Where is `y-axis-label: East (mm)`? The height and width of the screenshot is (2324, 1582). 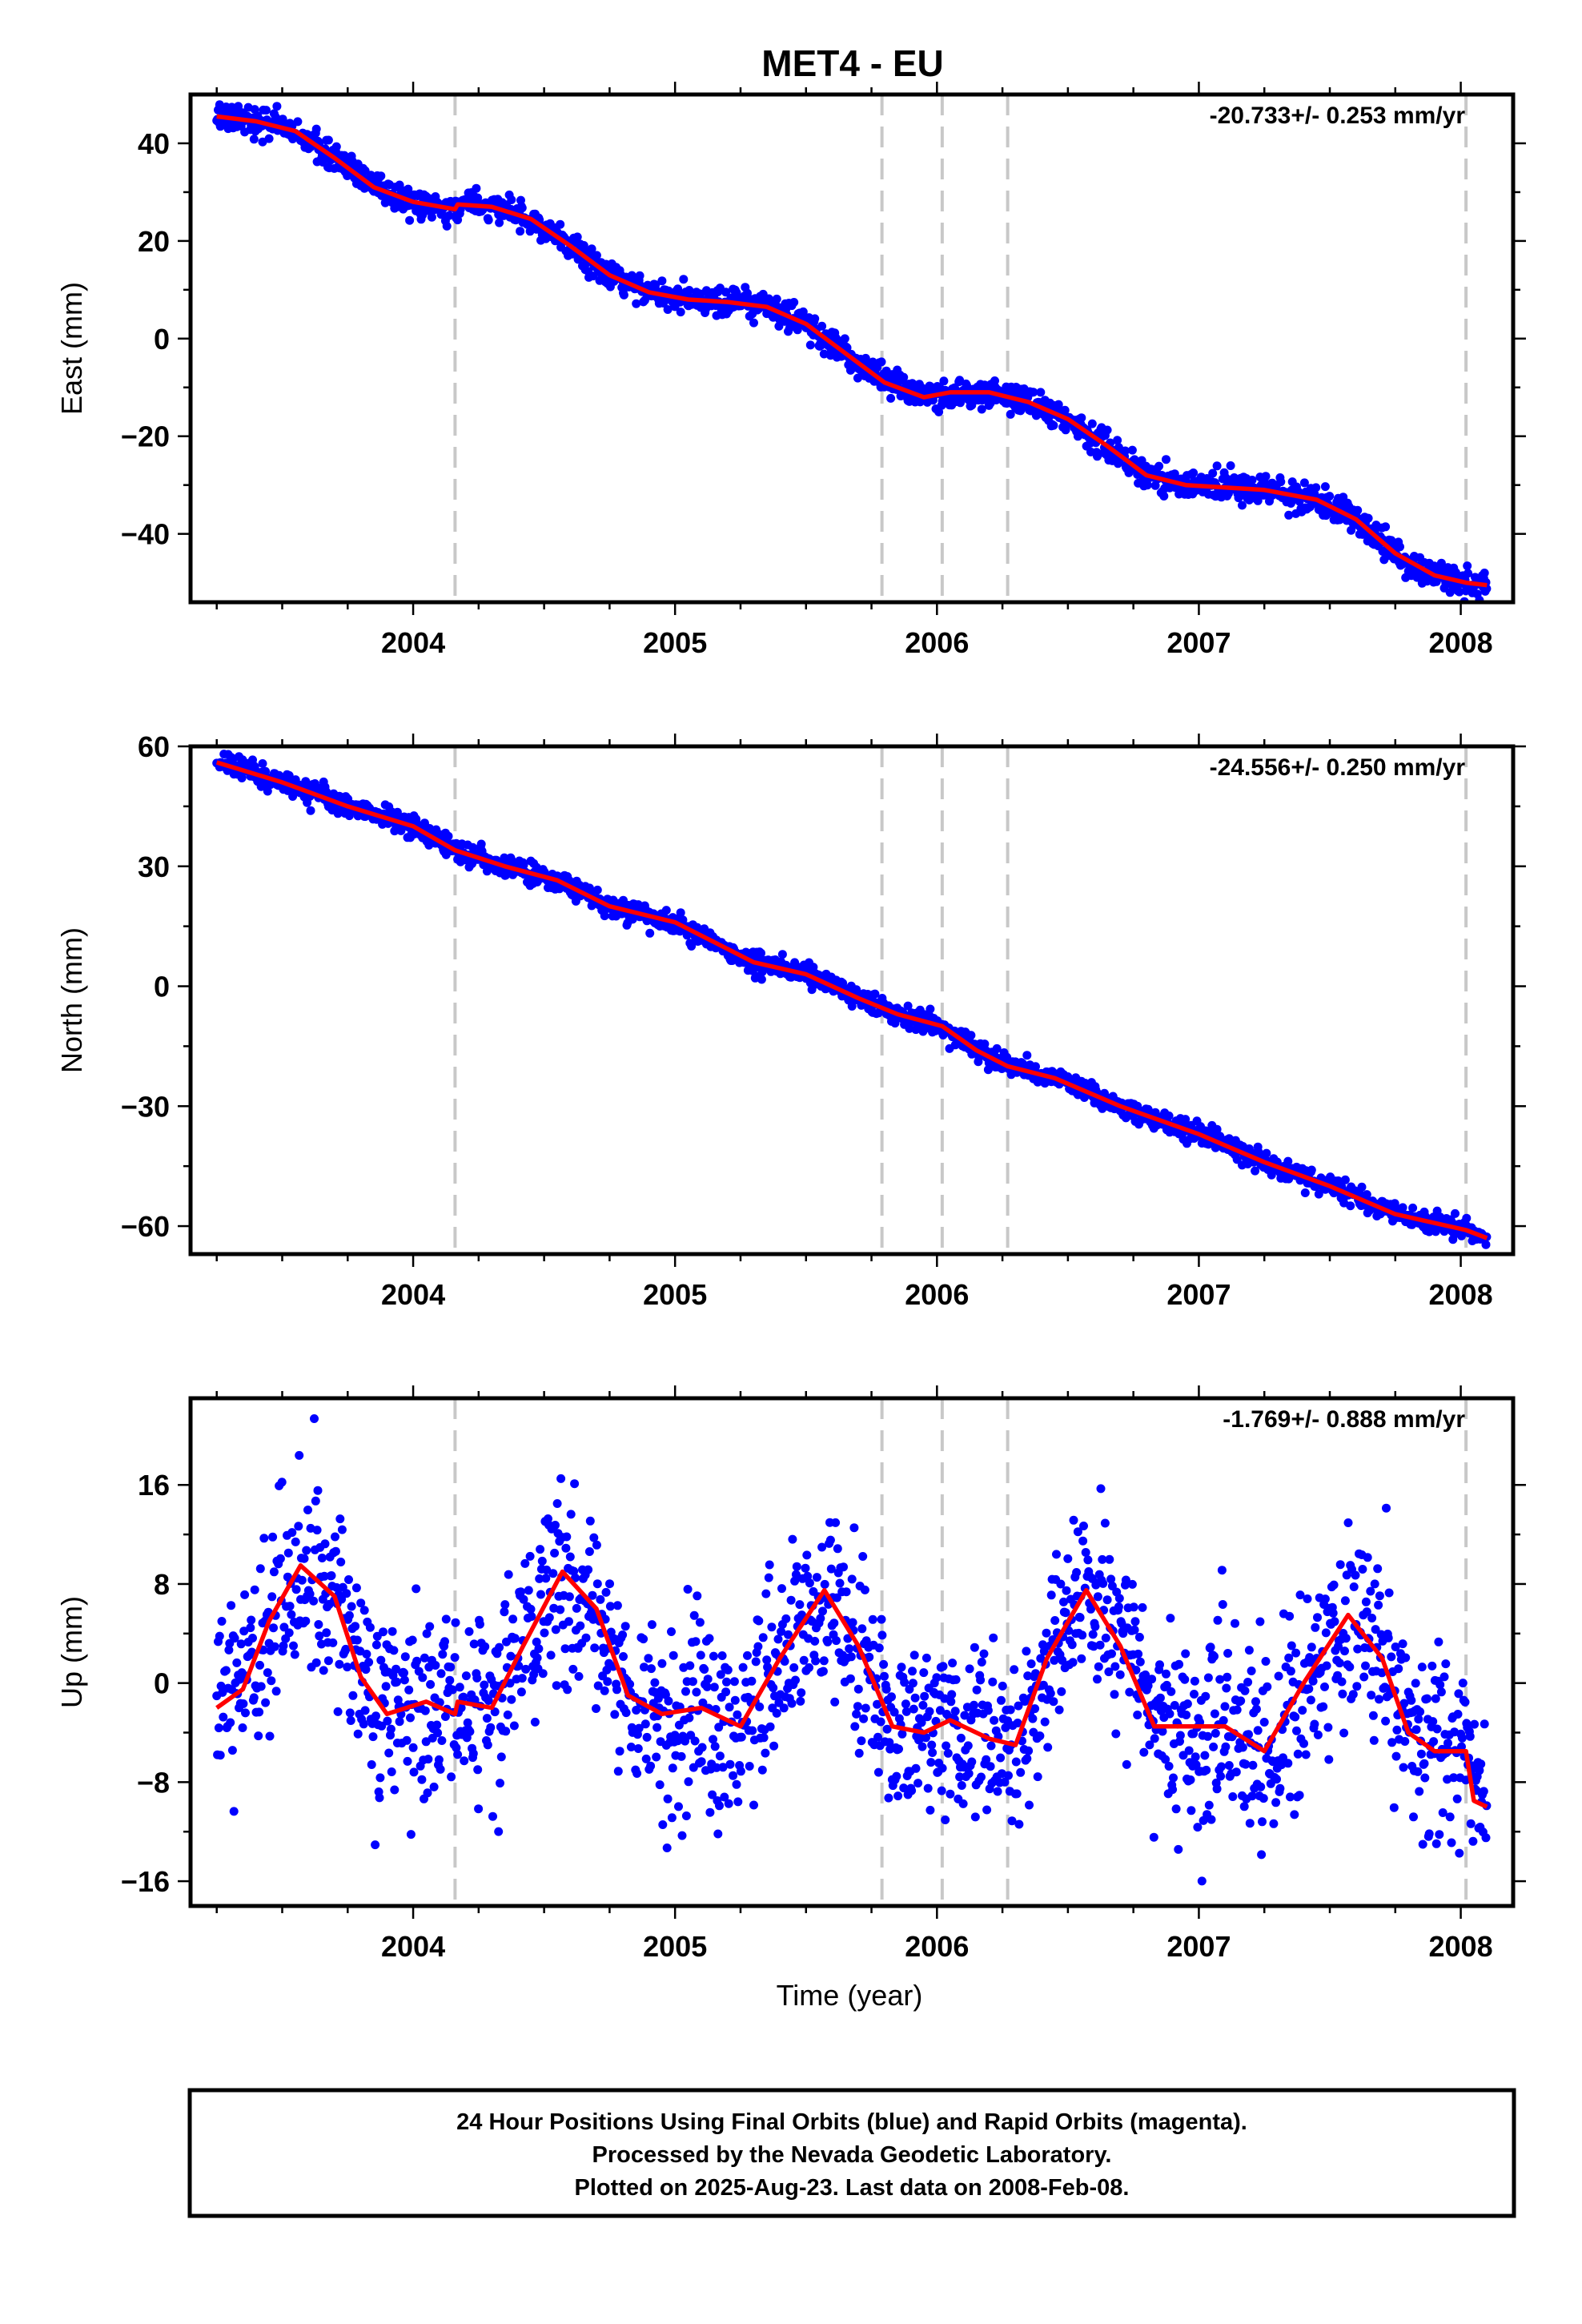 y-axis-label: East (mm) is located at coordinates (71, 348).